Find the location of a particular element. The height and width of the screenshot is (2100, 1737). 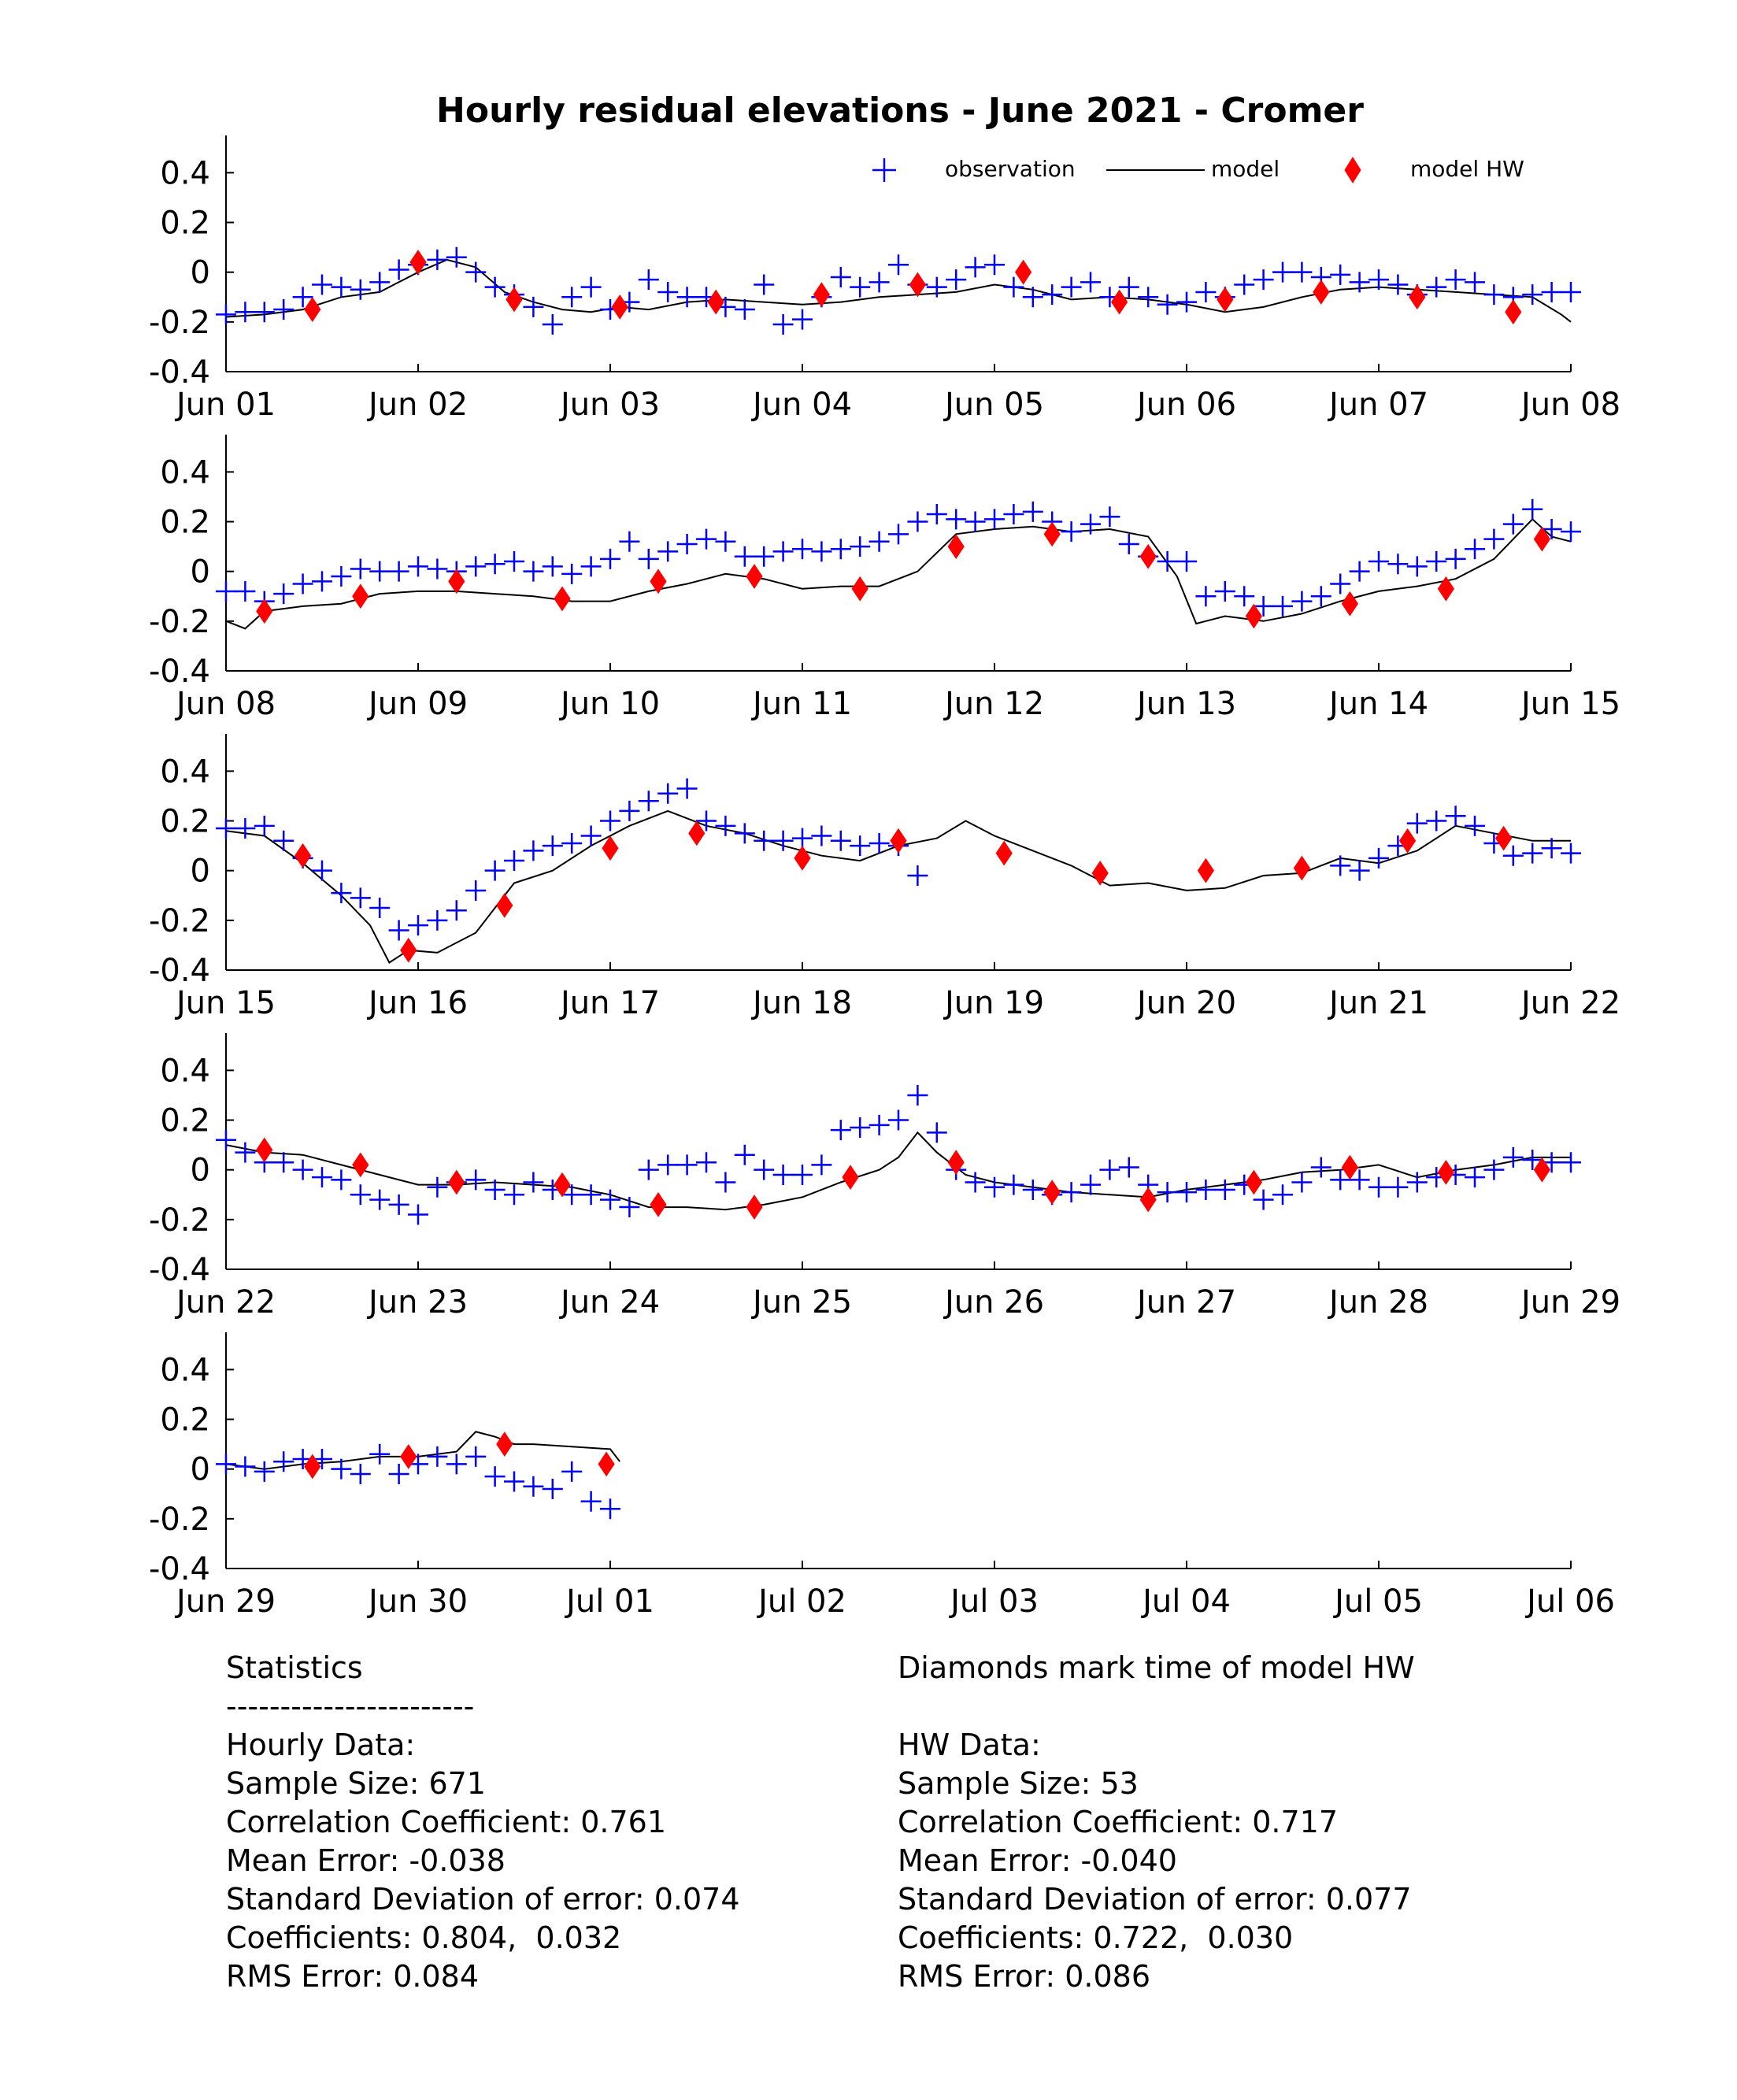

stats-left-line: Mean Error: -0.038 is located at coordinates (366, 1861).